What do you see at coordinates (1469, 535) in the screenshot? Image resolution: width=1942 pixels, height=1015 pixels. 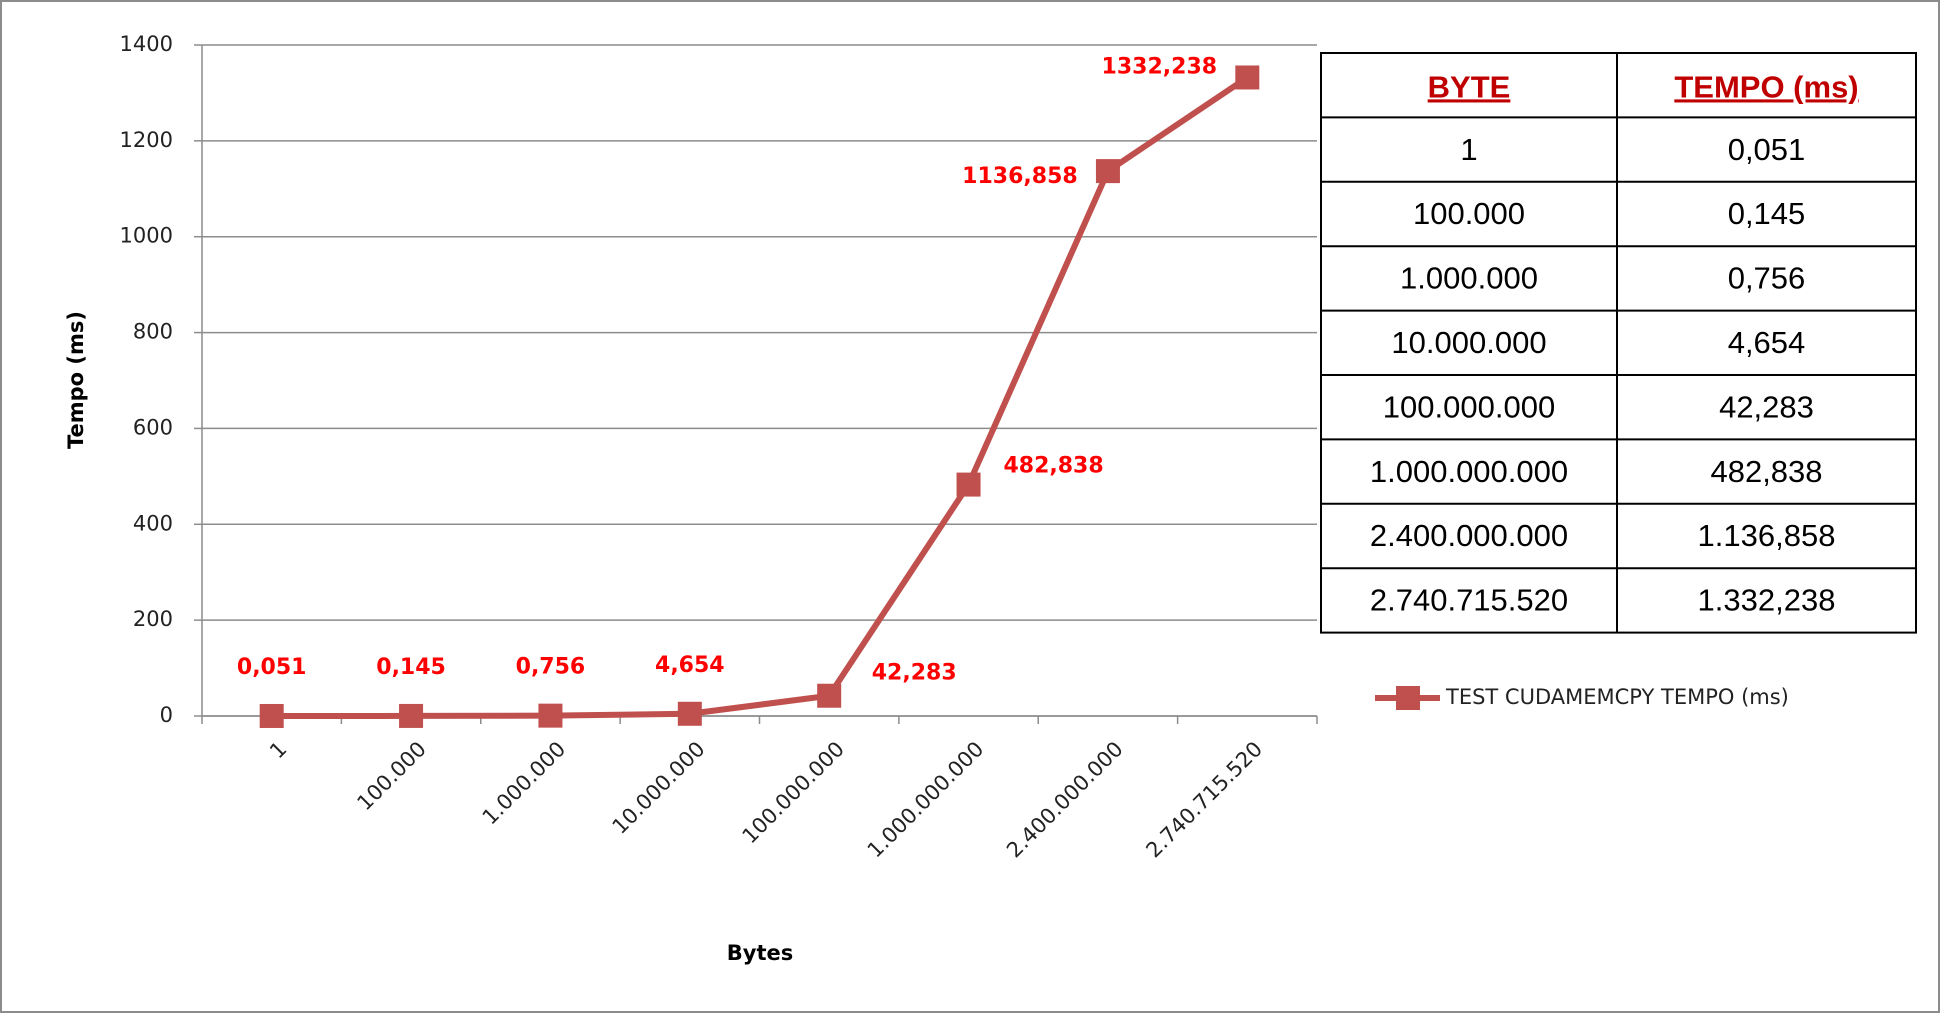 I see `table-cell: 2.400.000.000` at bounding box center [1469, 535].